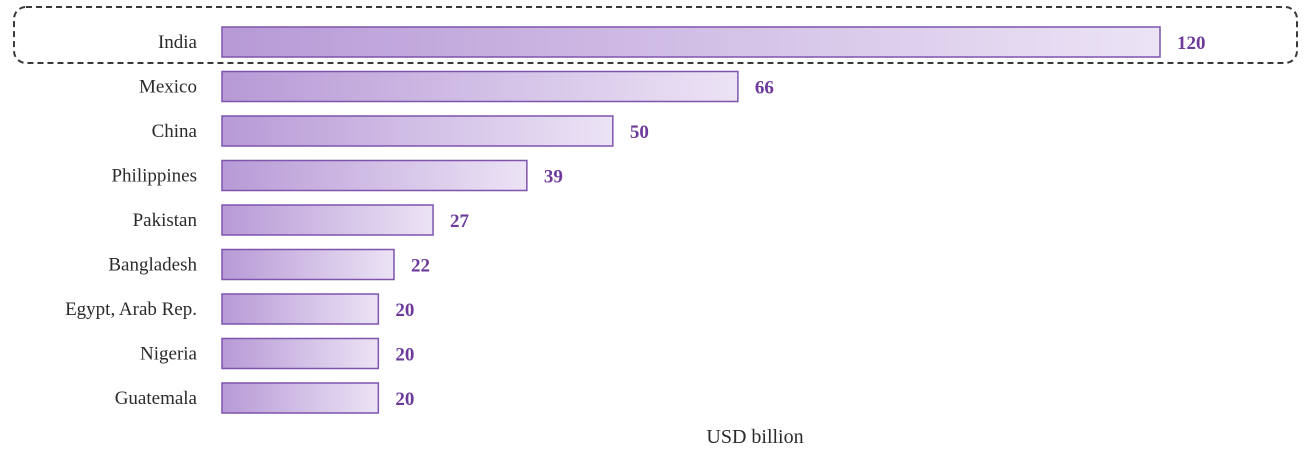  What do you see at coordinates (169, 354) in the screenshot?
I see `category-label: Nigeria` at bounding box center [169, 354].